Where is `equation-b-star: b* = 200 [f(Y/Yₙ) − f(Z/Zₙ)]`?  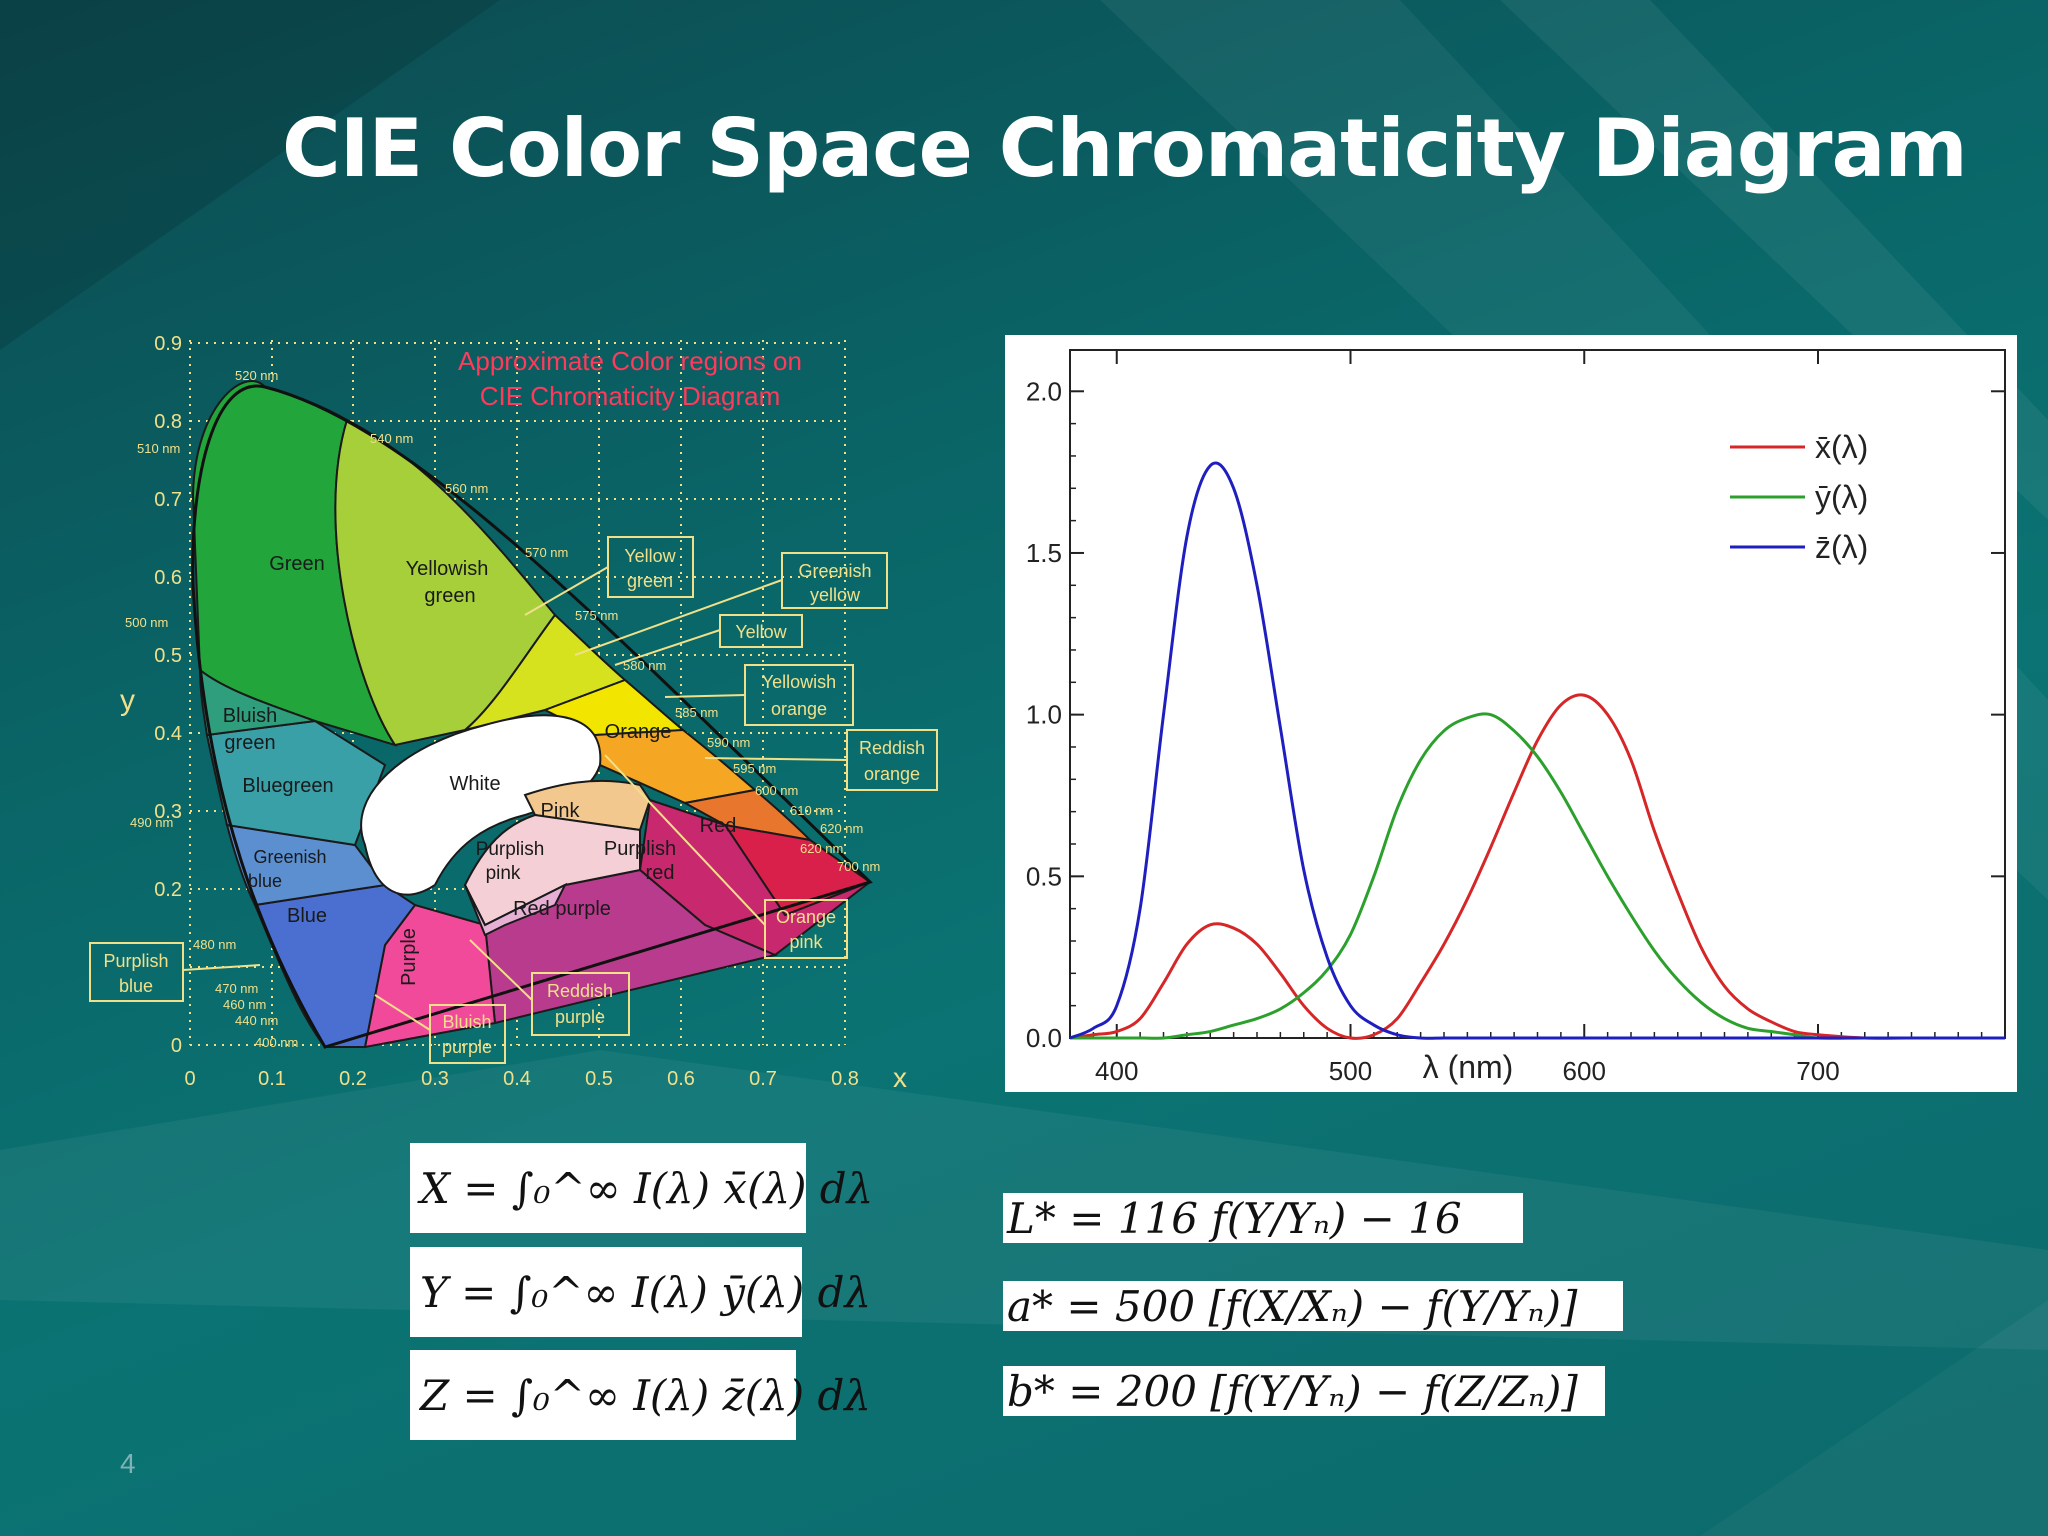 equation-b-star: b* = 200 [f(Y/Yₙ) − f(Z/Zₙ)] is located at coordinates (1304, 1391).